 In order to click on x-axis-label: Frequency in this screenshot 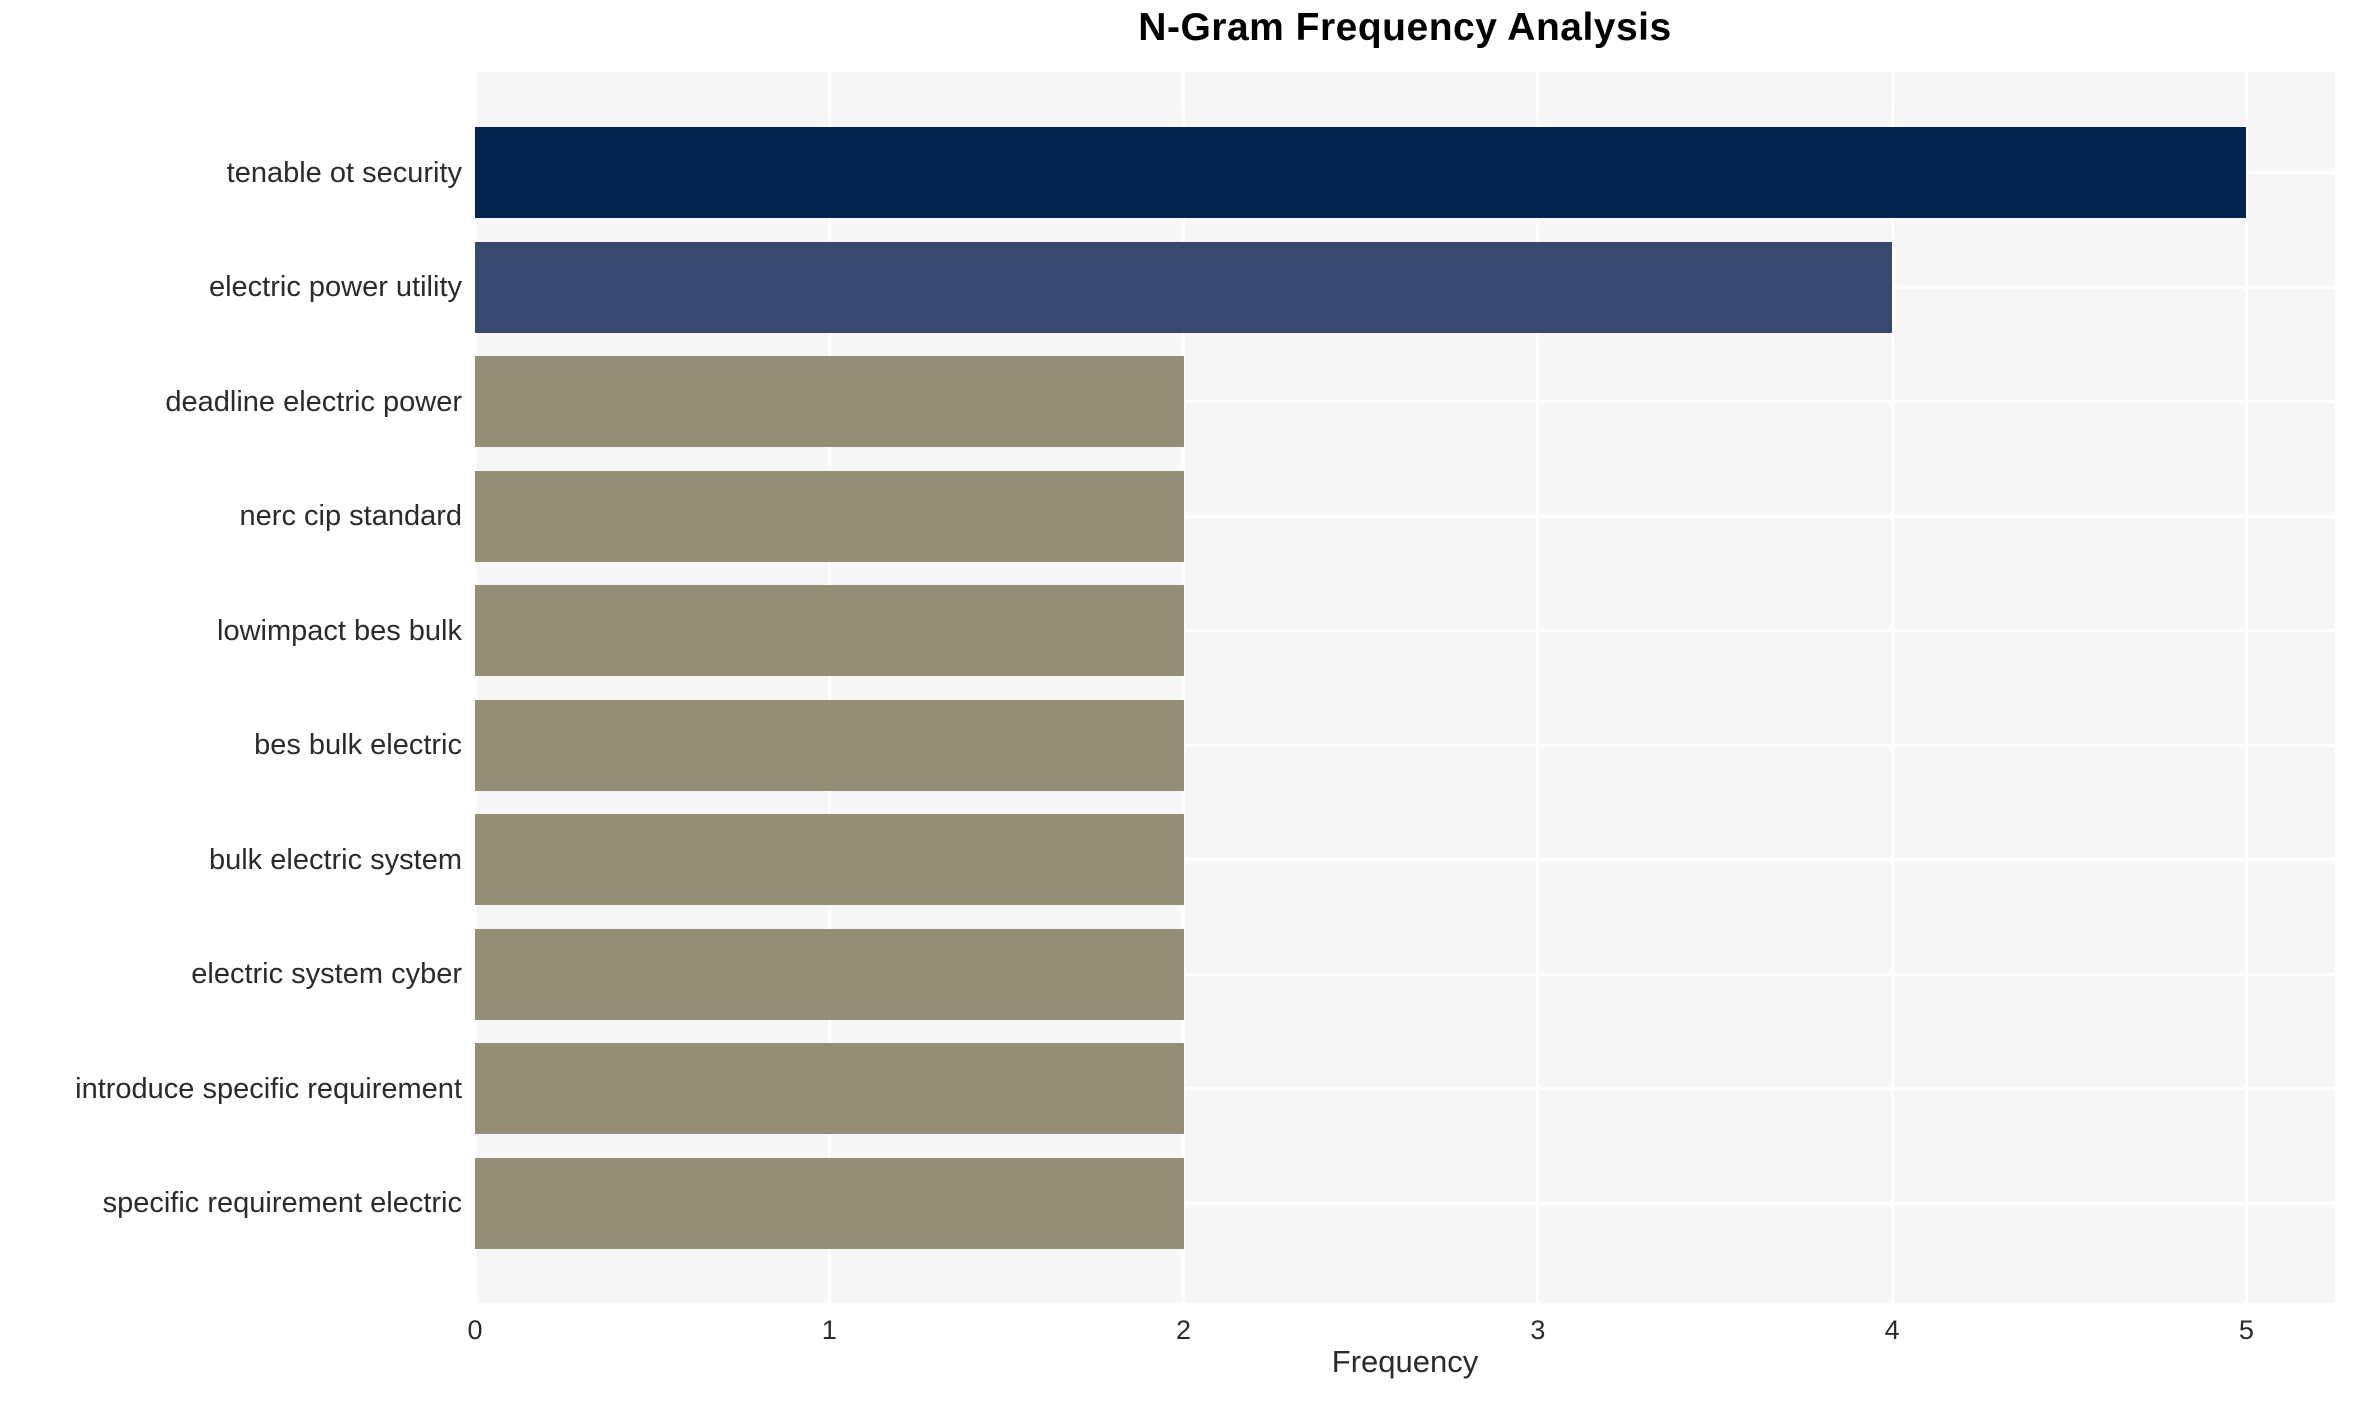, I will do `click(1405, 1361)`.